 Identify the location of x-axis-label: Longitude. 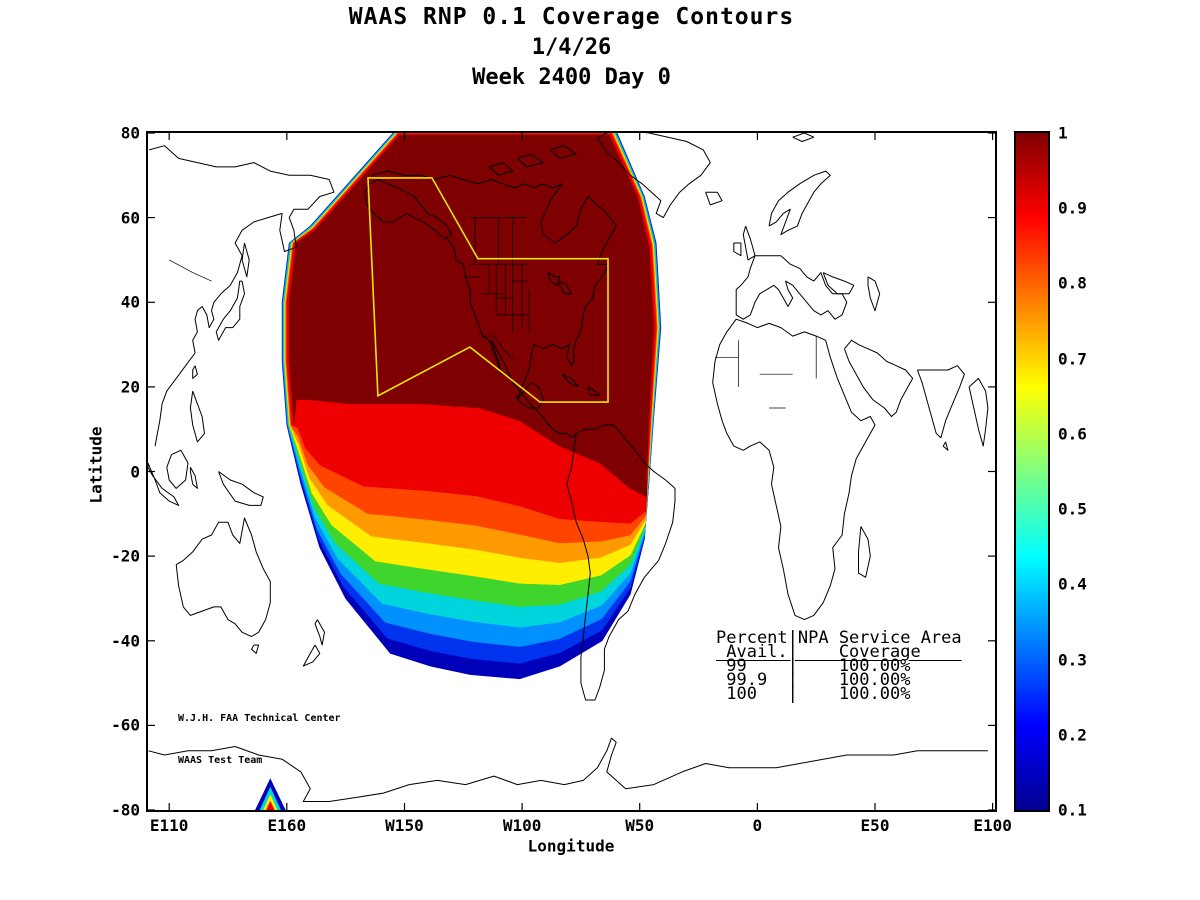
(571, 846).